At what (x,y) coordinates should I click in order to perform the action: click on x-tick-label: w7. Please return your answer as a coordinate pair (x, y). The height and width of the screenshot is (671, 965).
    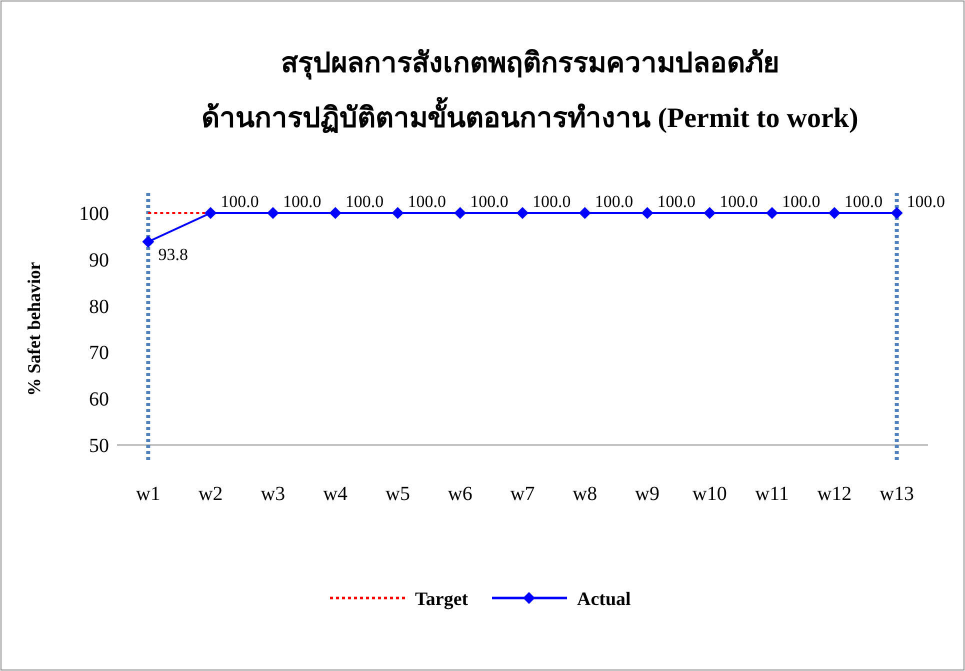
    Looking at the image, I should click on (522, 494).